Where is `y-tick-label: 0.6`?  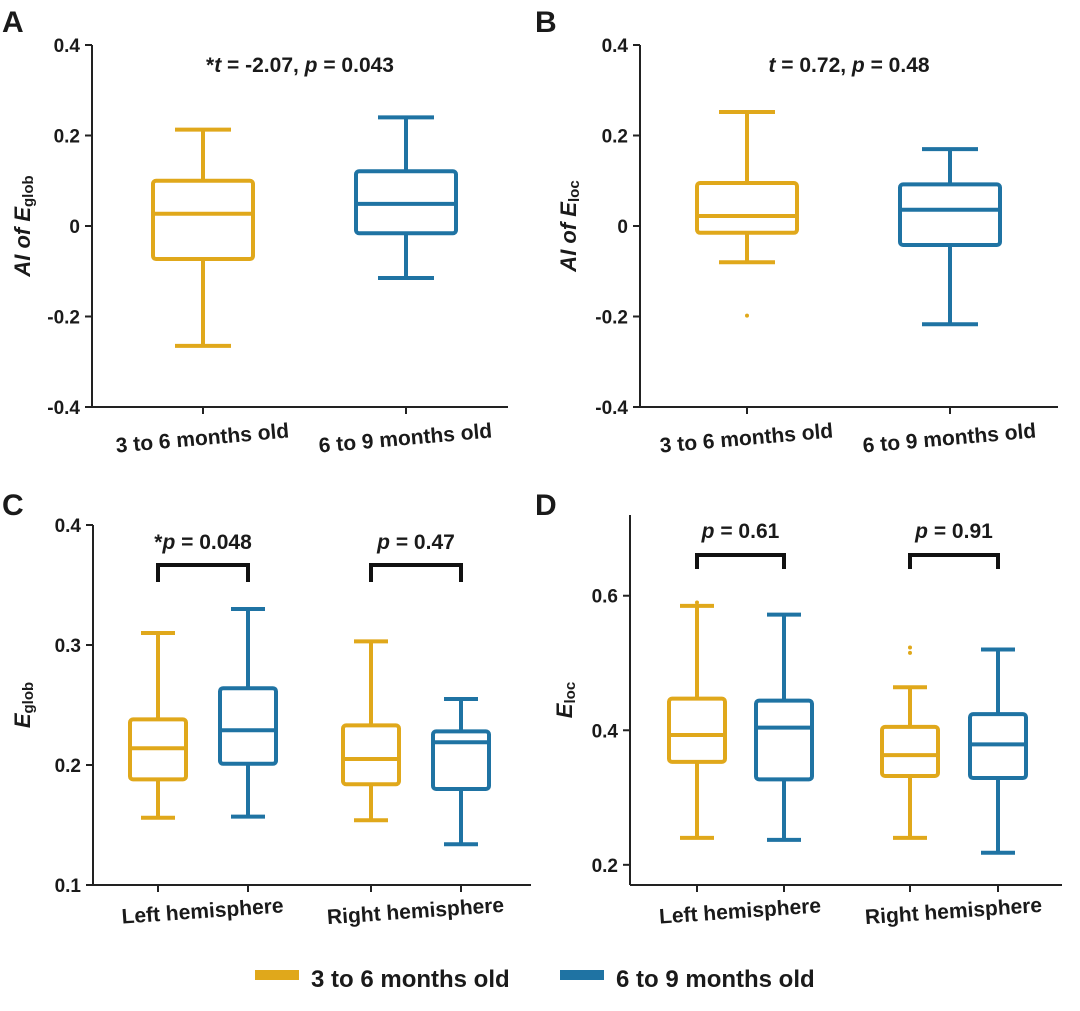 y-tick-label: 0.6 is located at coordinates (605, 597).